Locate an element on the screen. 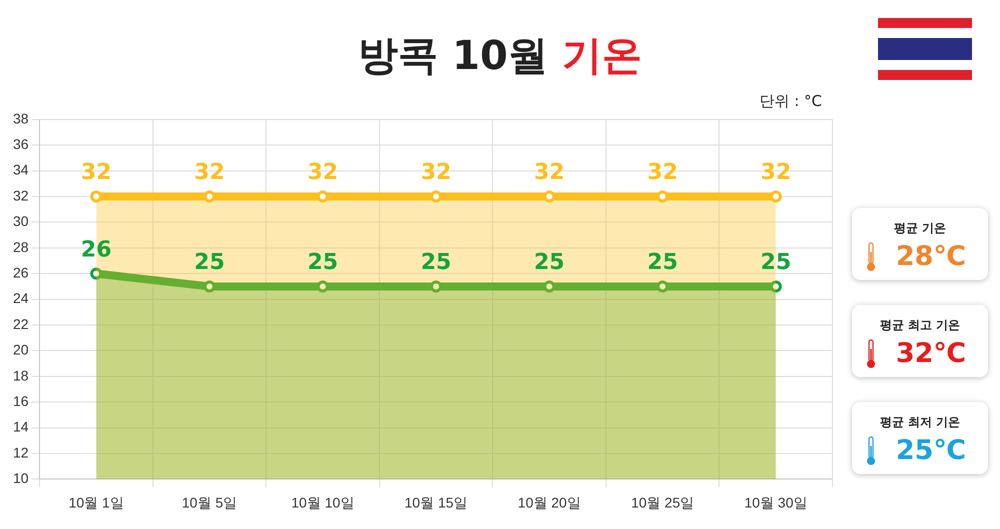 The height and width of the screenshot is (529, 1000). y-tick-label: 22 is located at coordinates (20, 324).